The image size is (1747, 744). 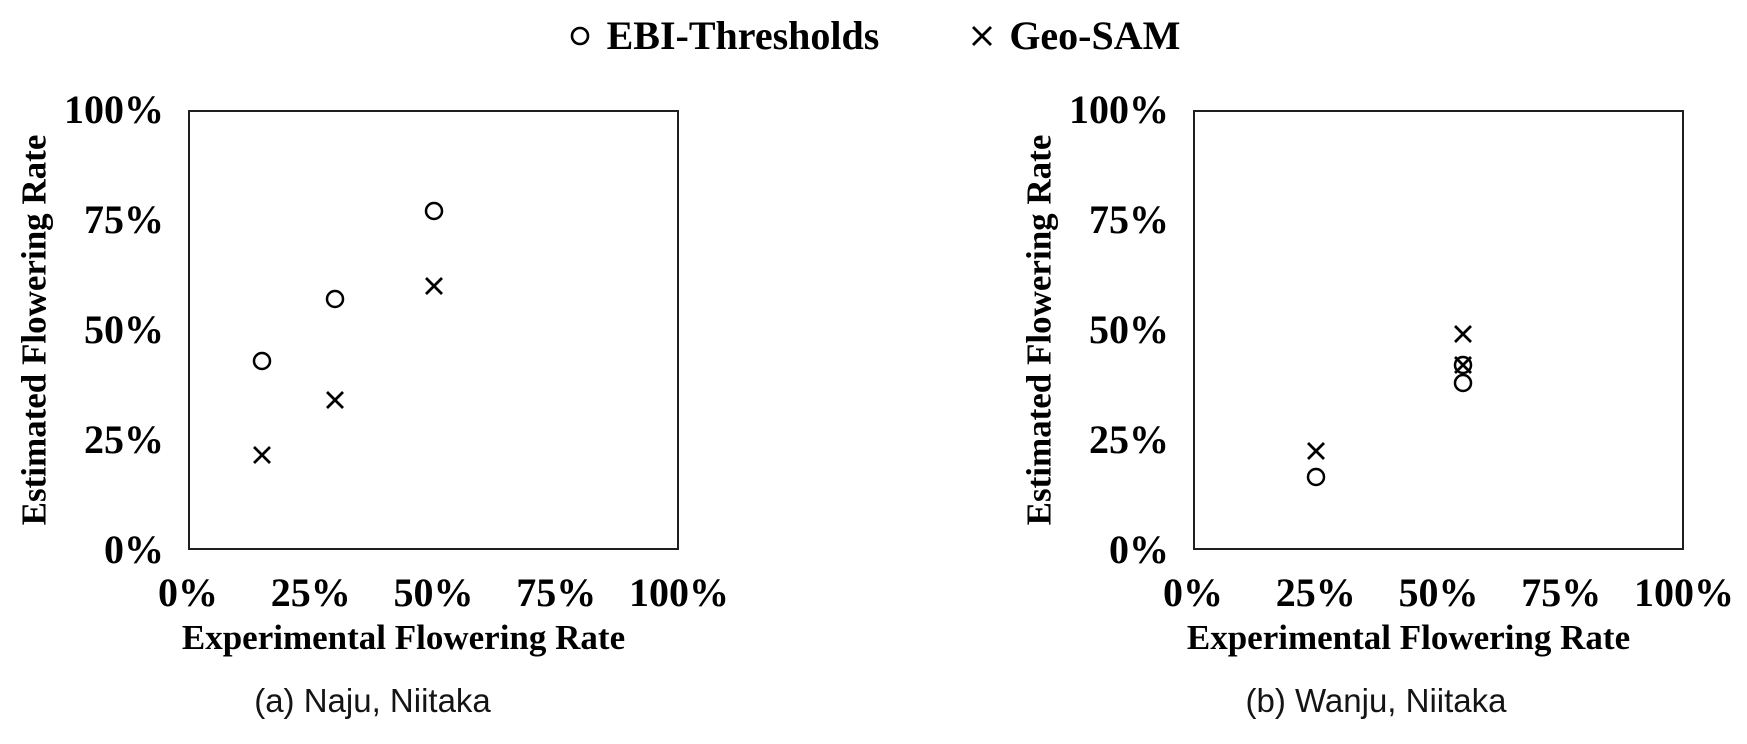 I want to click on subplot-caption: (a) Naju, Niitaka, so click(x=372, y=700).